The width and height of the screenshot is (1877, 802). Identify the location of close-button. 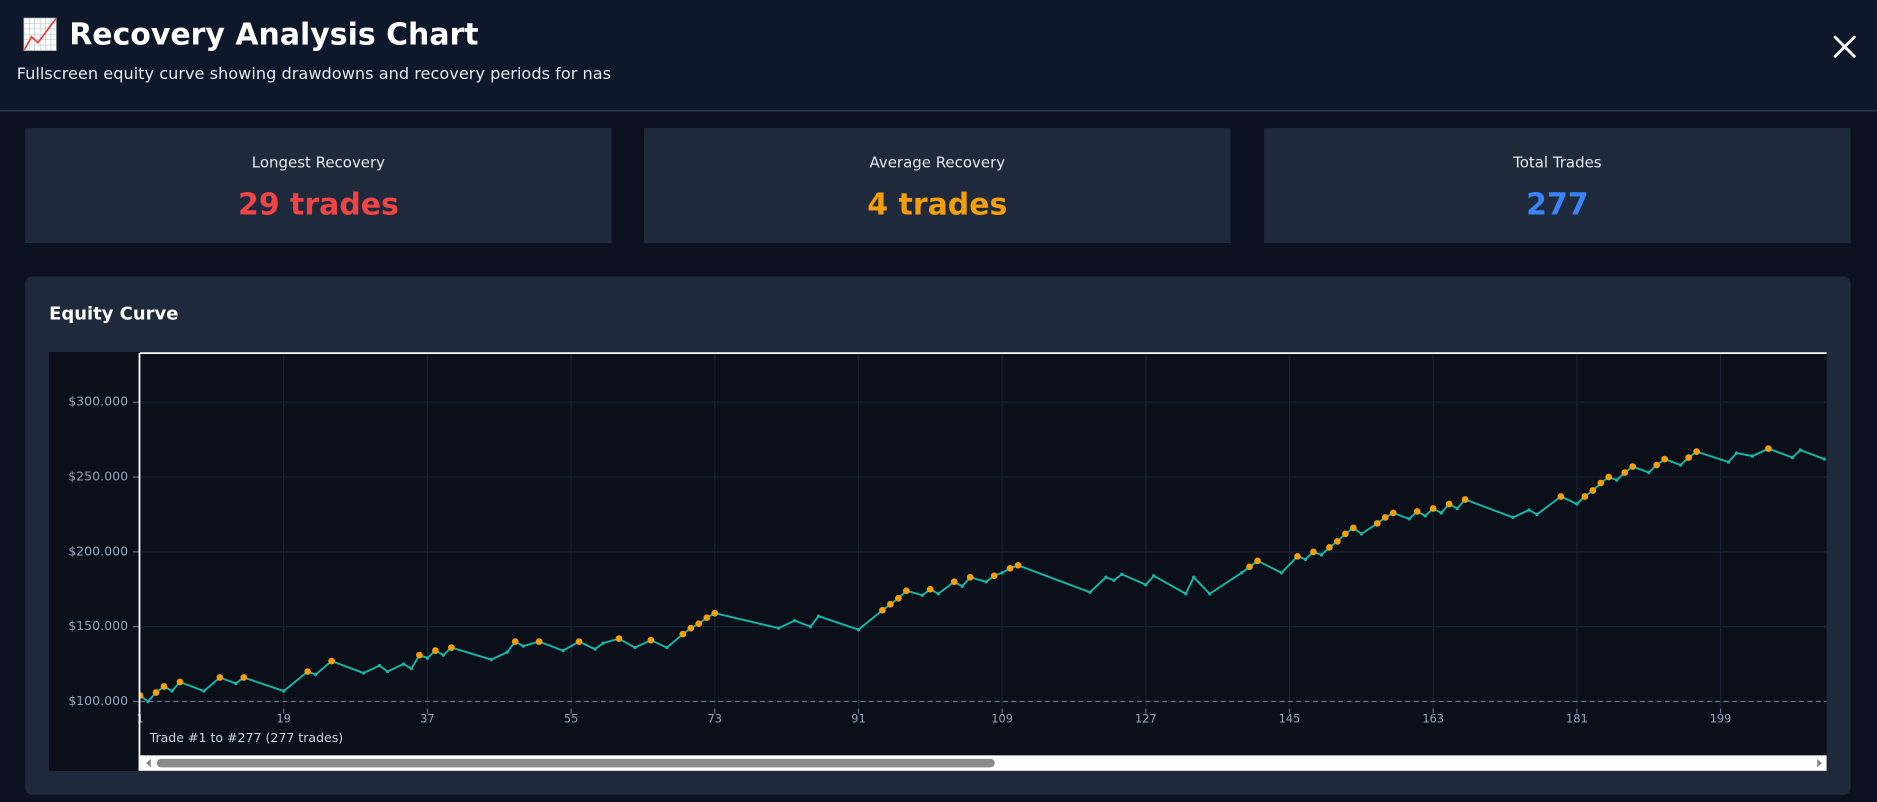
(1844, 46).